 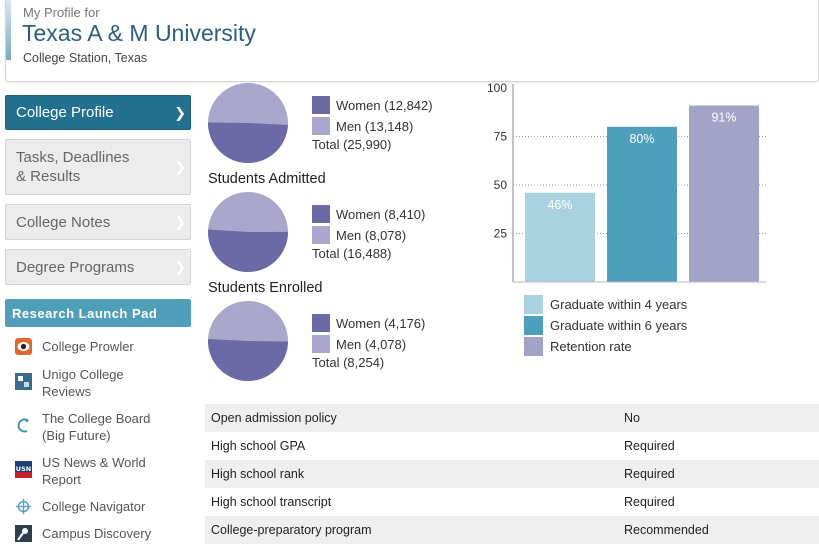 I want to click on legend-women: Women (4,176), so click(x=368, y=323).